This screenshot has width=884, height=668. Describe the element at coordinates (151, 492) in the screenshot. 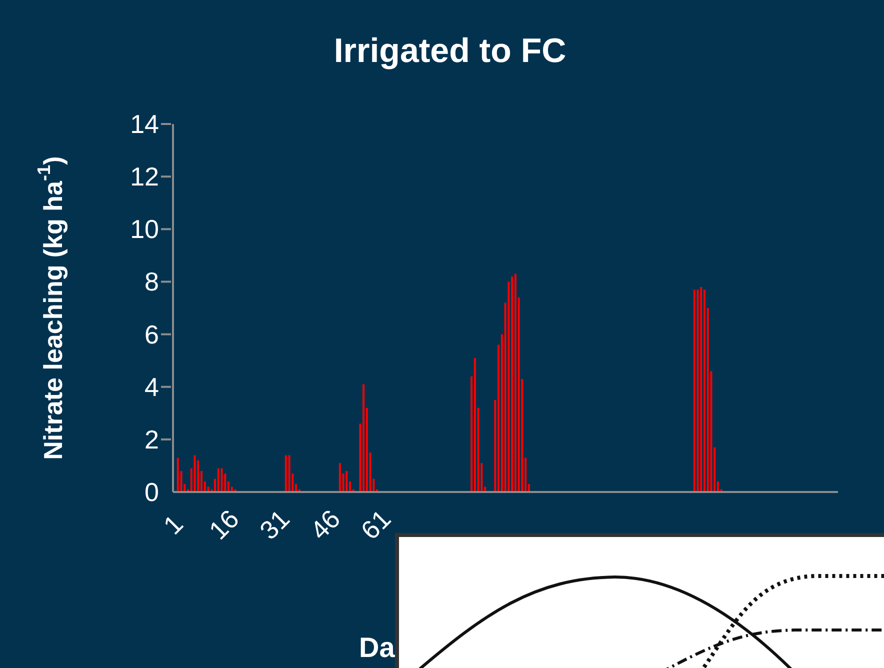

I see `y-tick-label: 0` at that location.